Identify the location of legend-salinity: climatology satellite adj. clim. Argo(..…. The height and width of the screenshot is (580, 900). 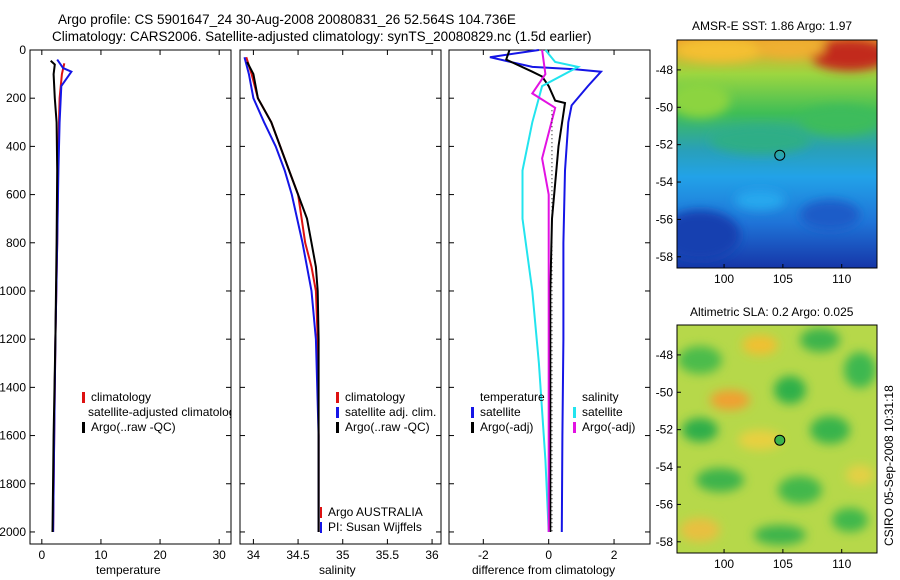
(386, 412).